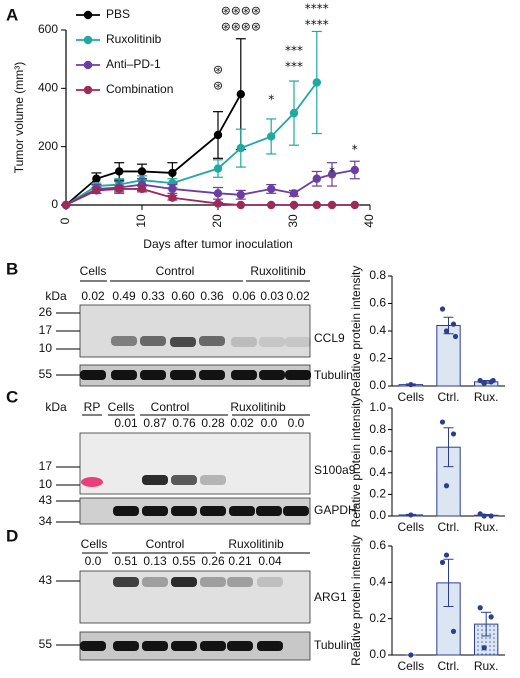 The width and height of the screenshot is (520, 678). Describe the element at coordinates (213, 423) in the screenshot. I see `quantification: 0.28` at that location.